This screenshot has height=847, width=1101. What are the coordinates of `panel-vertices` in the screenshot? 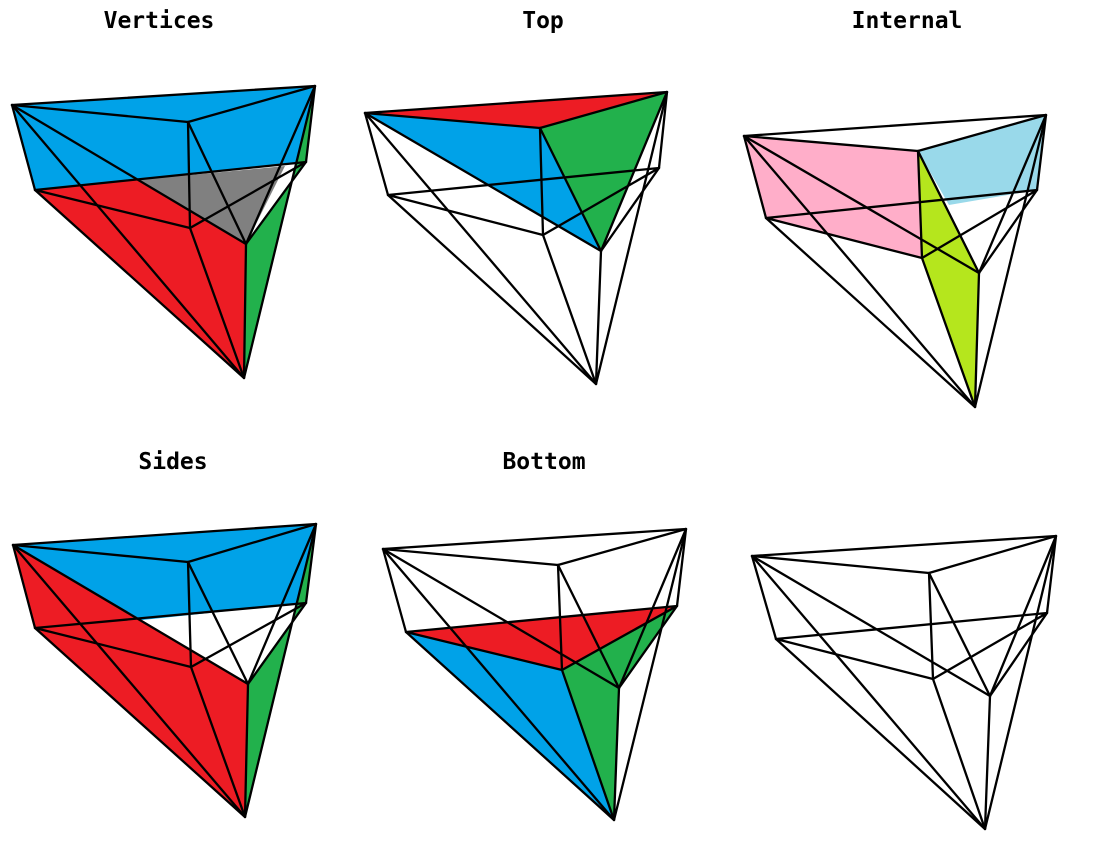 It's located at (163, 232).